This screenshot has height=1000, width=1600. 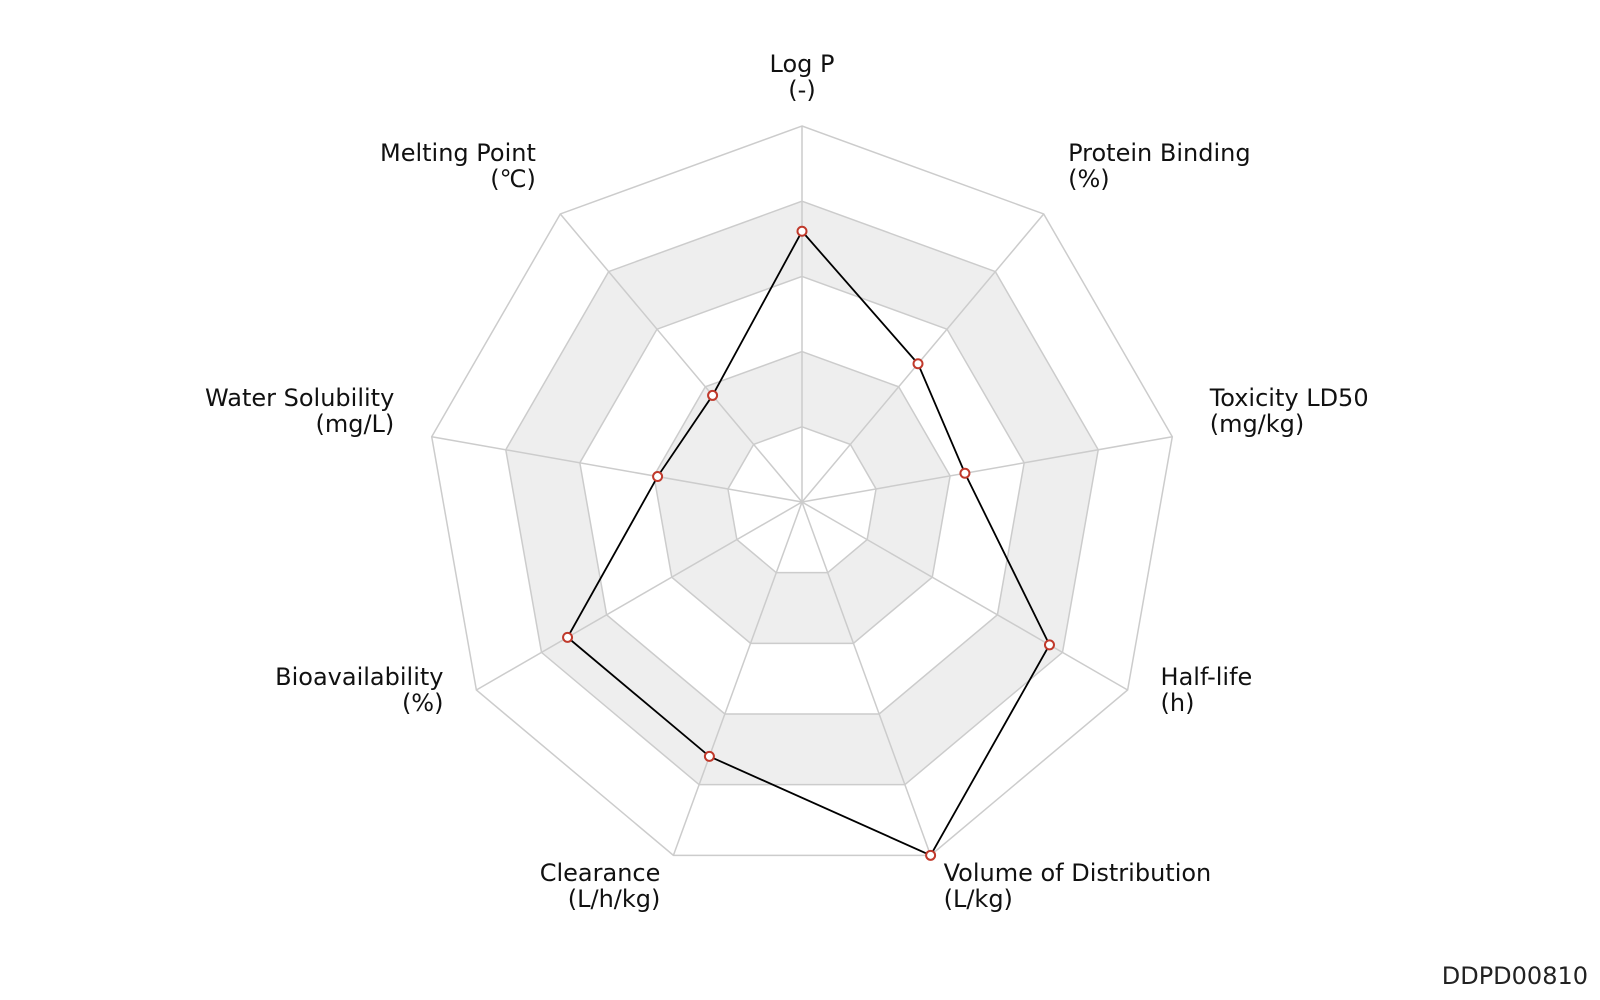 What do you see at coordinates (801, 90) in the screenshot?
I see `axis-unit: (-)` at bounding box center [801, 90].